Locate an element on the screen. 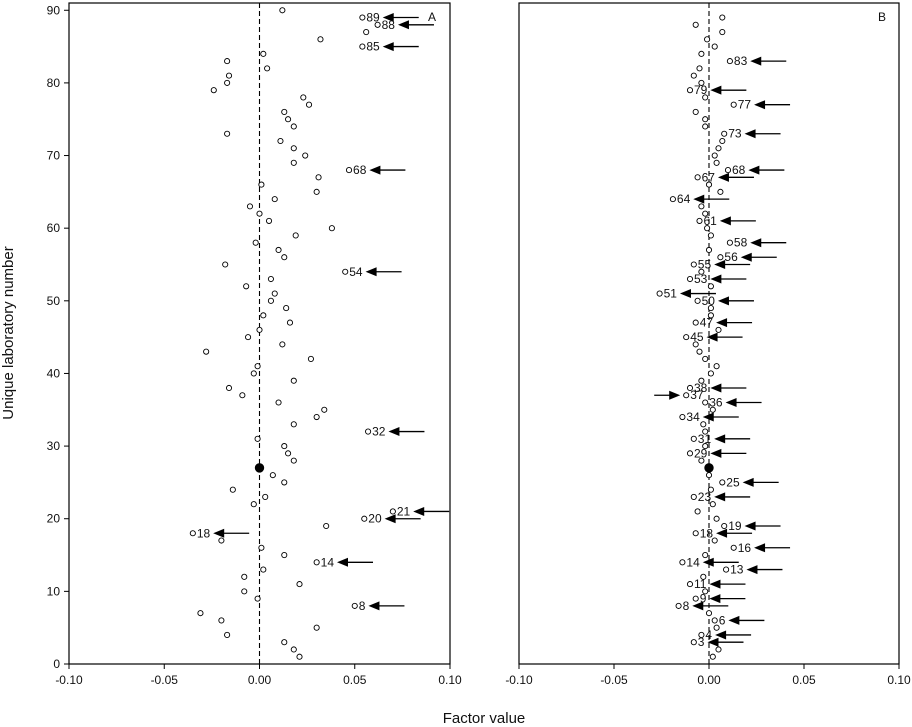 The height and width of the screenshot is (727, 912). flag-label: 61 is located at coordinates (711, 221).